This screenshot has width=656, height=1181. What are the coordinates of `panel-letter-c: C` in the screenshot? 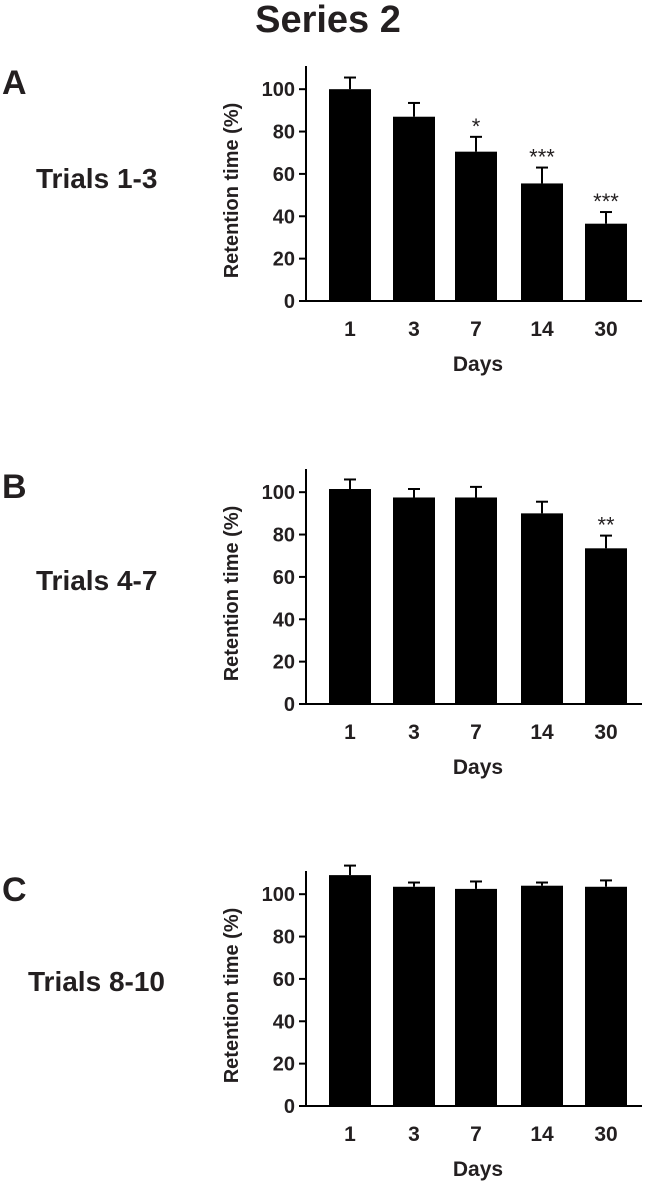 It's located at (14, 890).